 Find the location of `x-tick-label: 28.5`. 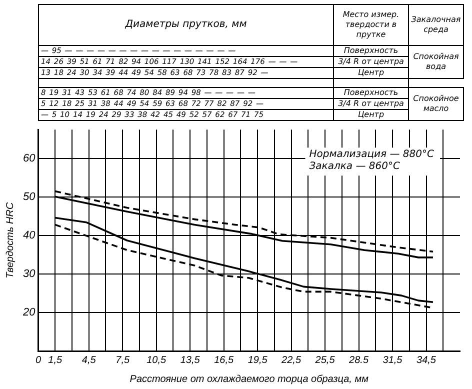

x-tick-label: 28.5 is located at coordinates (358, 360).